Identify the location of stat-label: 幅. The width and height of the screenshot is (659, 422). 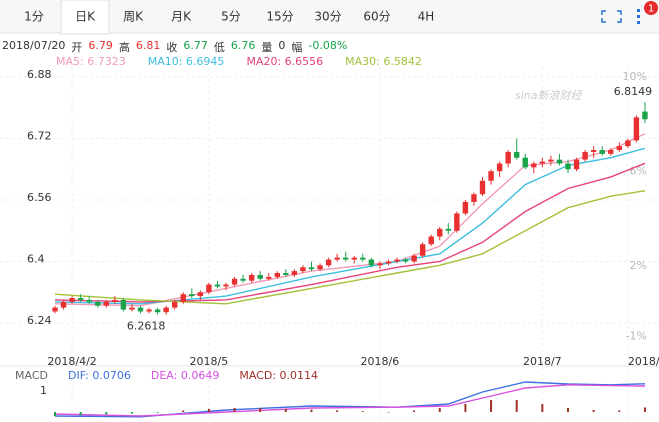
(297, 47).